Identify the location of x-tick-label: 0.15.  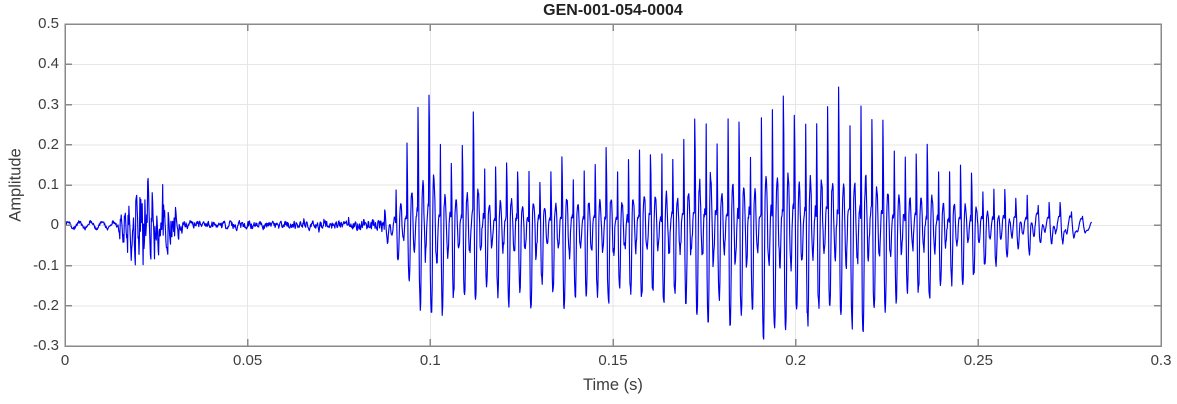
(613, 360).